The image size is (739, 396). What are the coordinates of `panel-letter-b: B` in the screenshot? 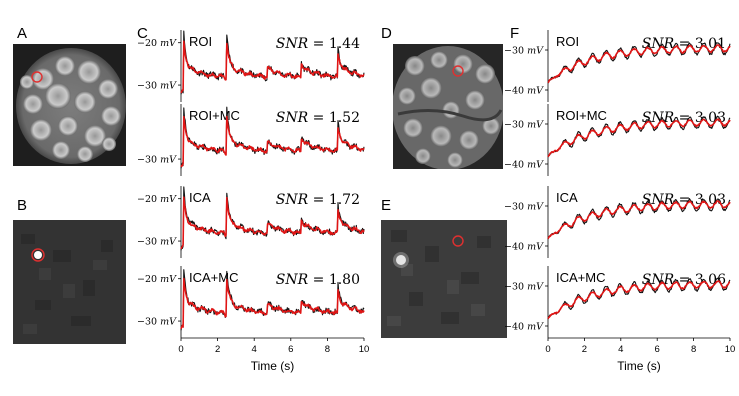 It's located at (22, 205).